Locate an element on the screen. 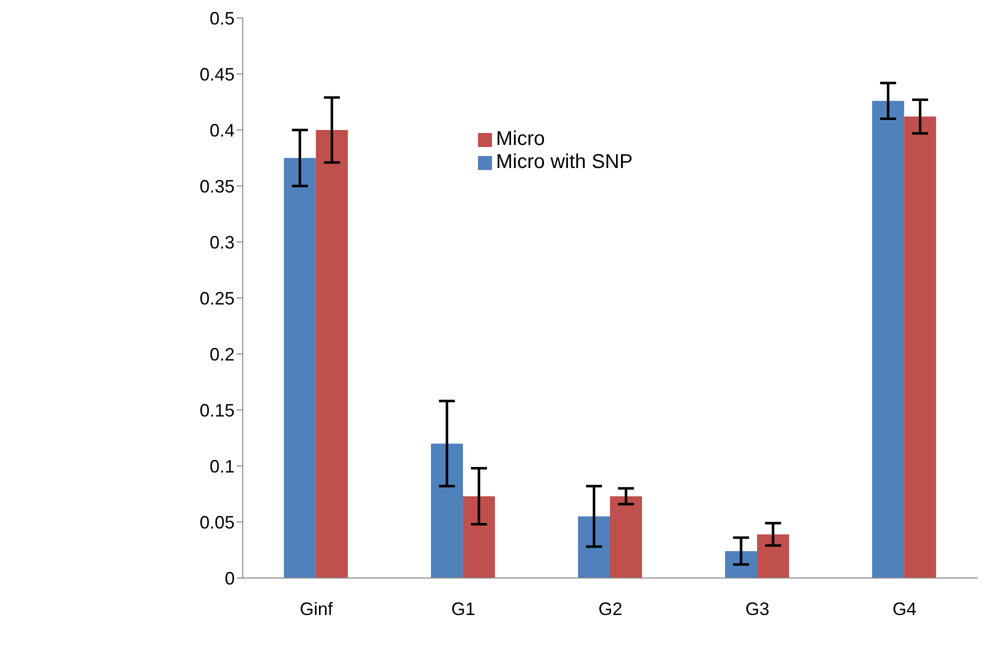 The width and height of the screenshot is (998, 650). y-tick-label: 0.05 is located at coordinates (217, 522).